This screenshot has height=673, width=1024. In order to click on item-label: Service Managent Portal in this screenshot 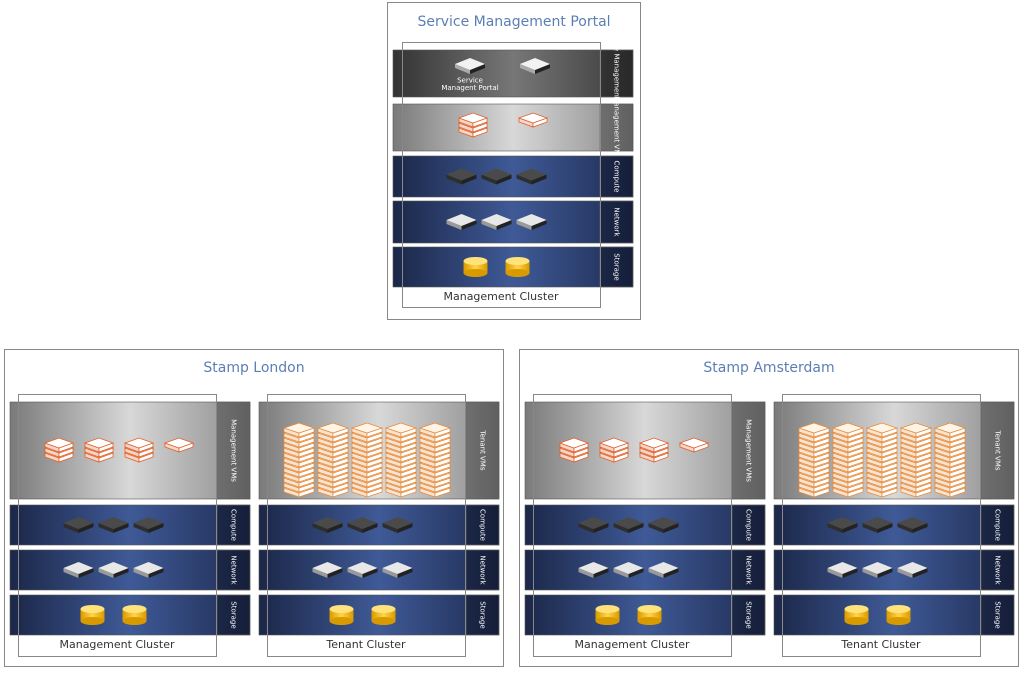, I will do `click(469, 85)`.